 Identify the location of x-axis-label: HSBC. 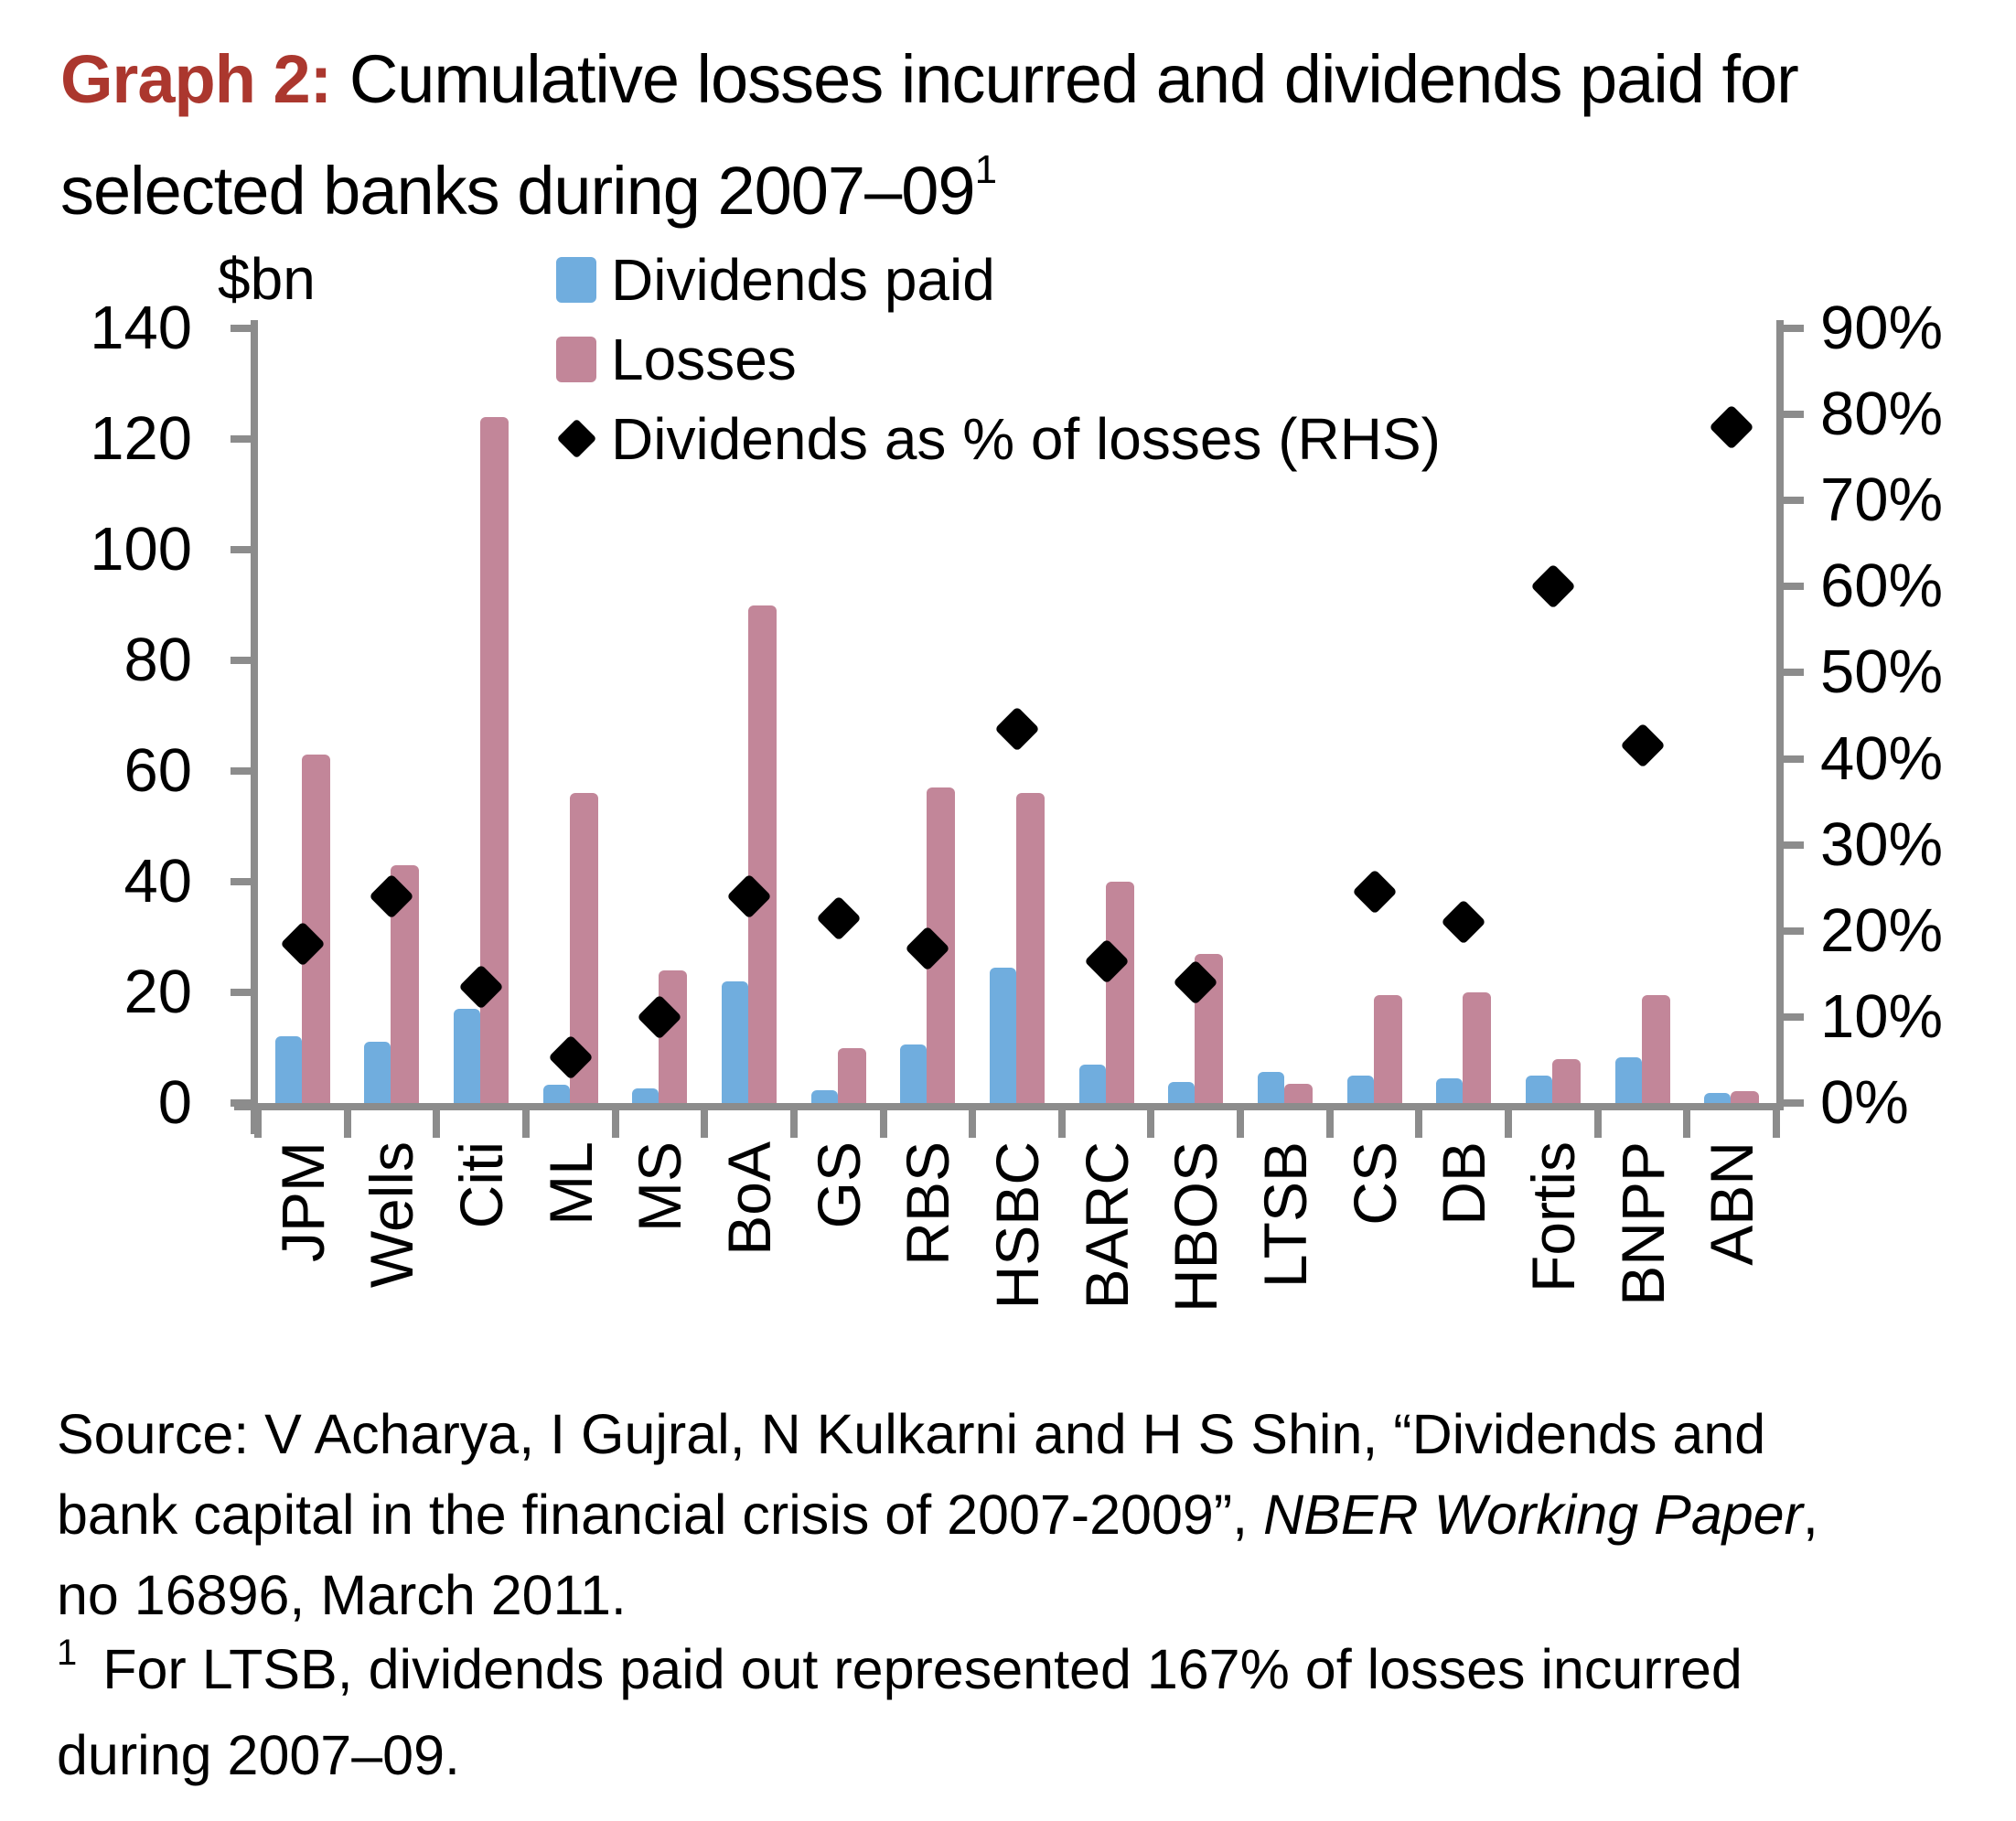
(1017, 1226).